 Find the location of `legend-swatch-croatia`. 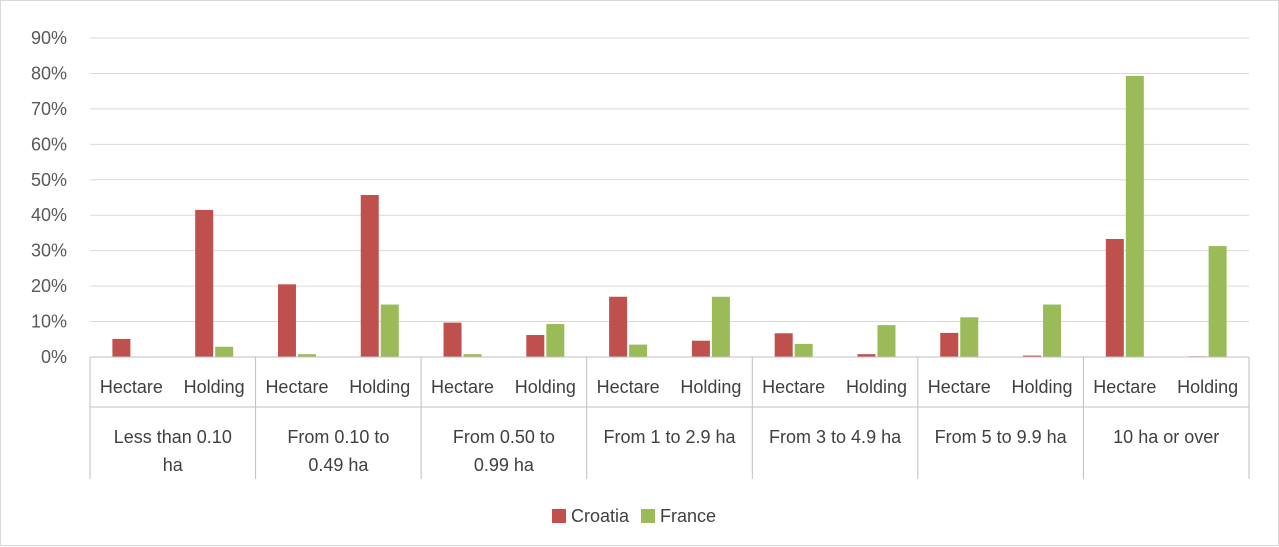

legend-swatch-croatia is located at coordinates (559, 516).